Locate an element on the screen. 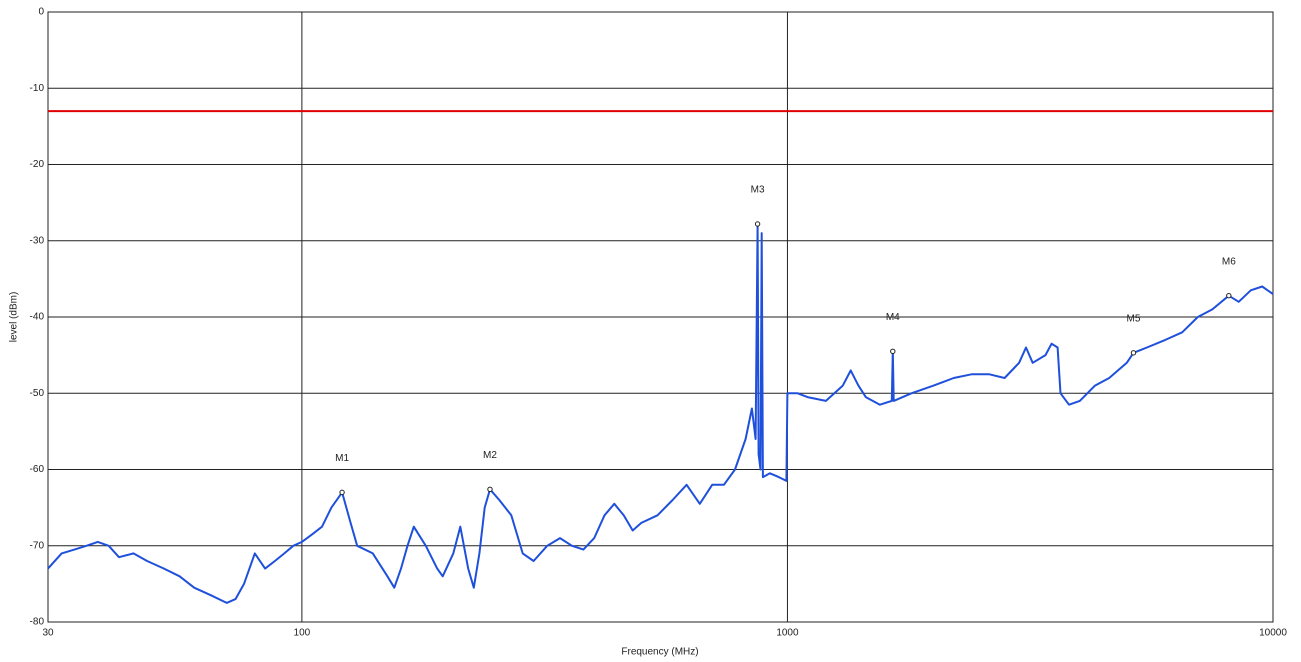  y-tick-label: -30 is located at coordinates (37, 240).